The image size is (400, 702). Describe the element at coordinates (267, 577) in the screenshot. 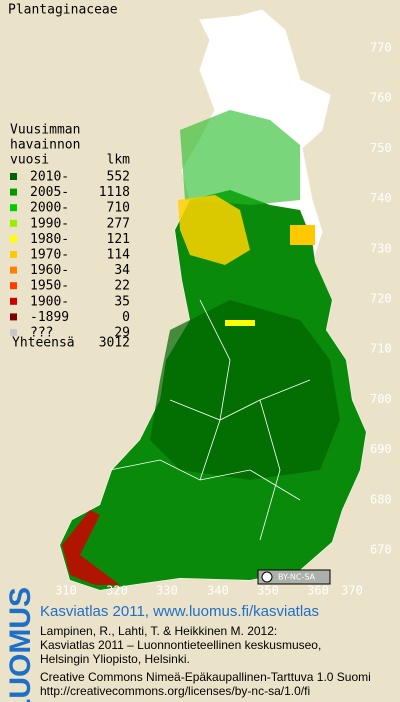

I see `cc-icon` at that location.